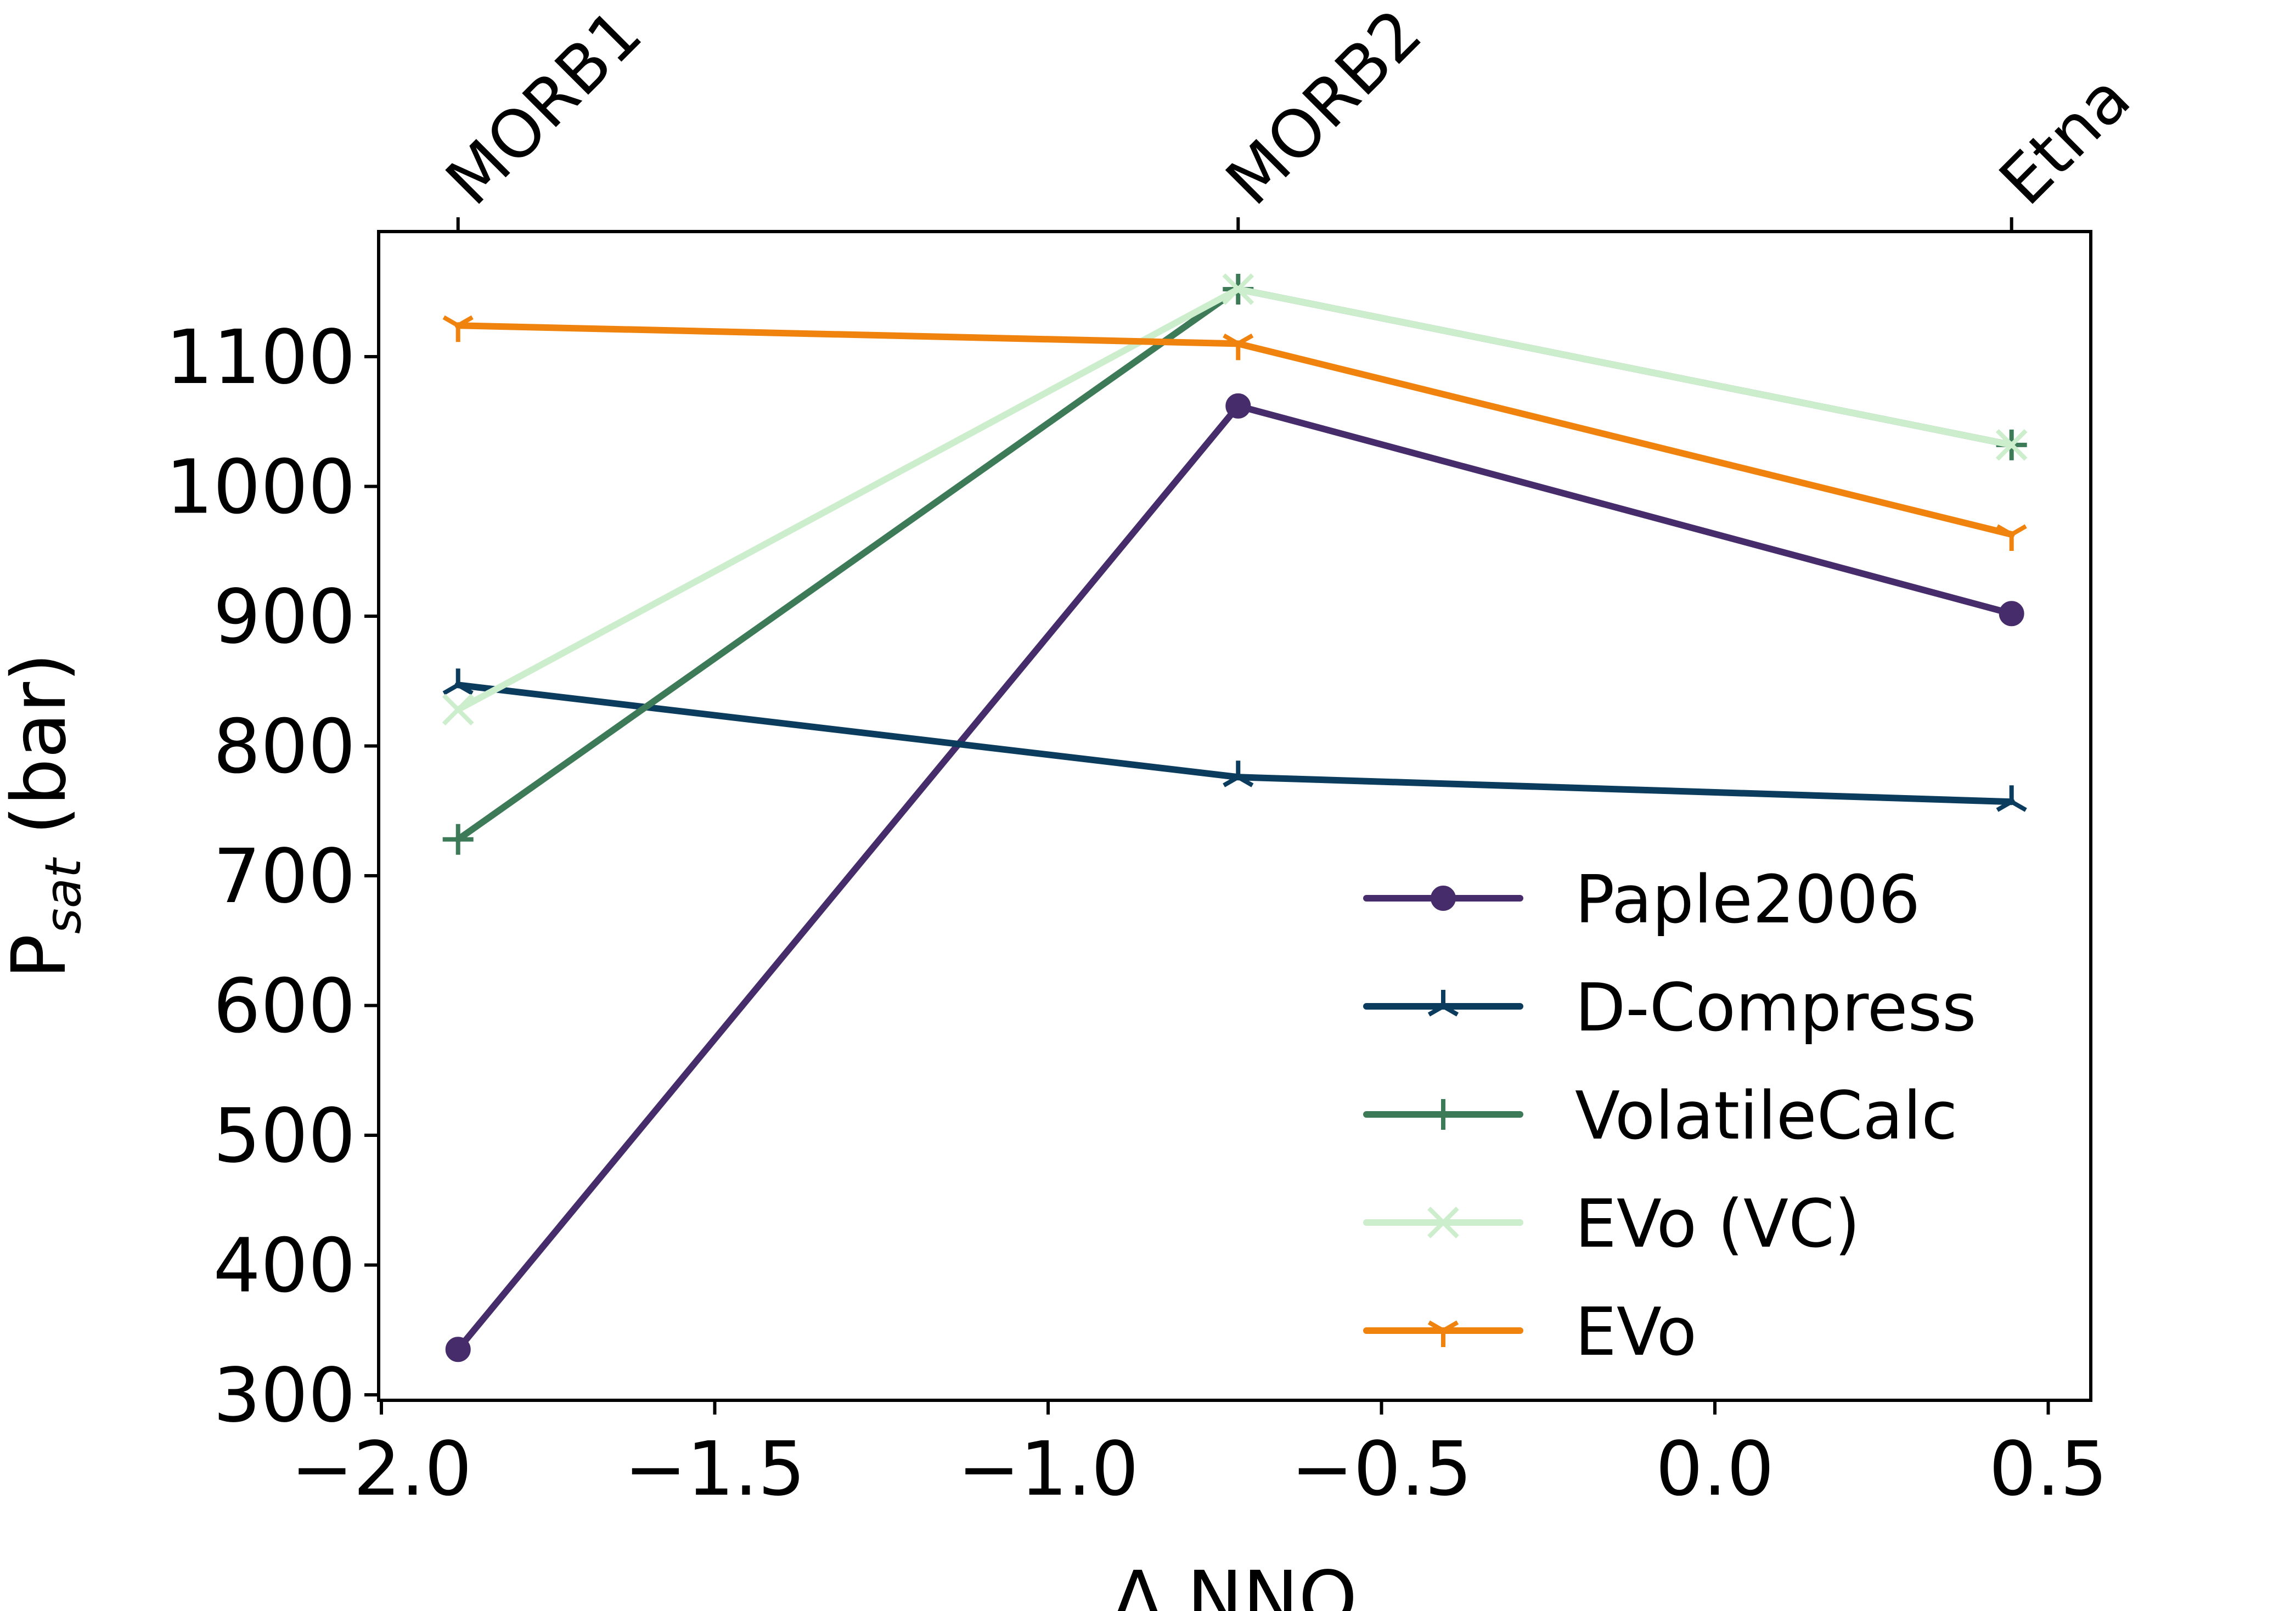 The width and height of the screenshot is (2296, 1611). What do you see at coordinates (714, 1469) in the screenshot?
I see `x-tick-label: −1.5` at bounding box center [714, 1469].